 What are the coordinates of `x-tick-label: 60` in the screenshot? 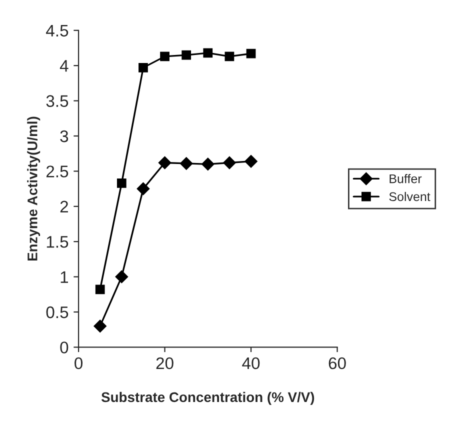 It's located at (337, 363).